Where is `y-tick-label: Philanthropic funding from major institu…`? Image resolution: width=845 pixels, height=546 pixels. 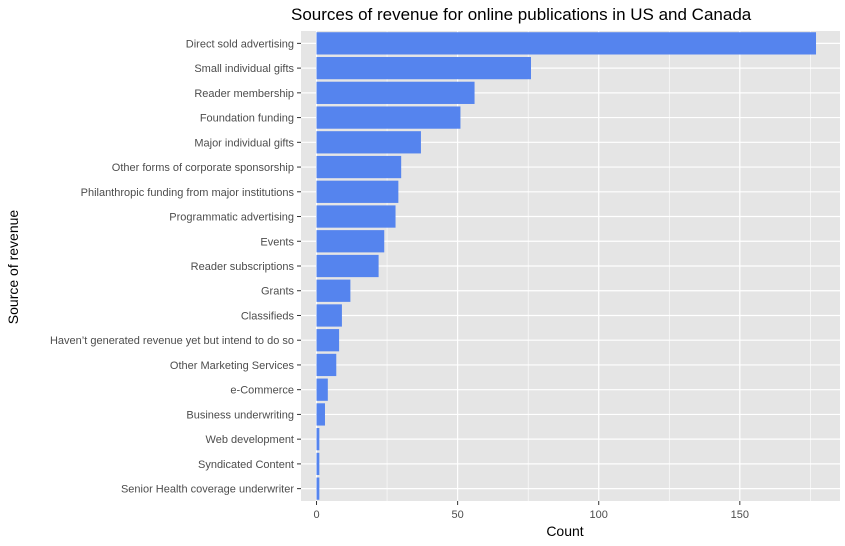 y-tick-label: Philanthropic funding from major institu… is located at coordinates (188, 193).